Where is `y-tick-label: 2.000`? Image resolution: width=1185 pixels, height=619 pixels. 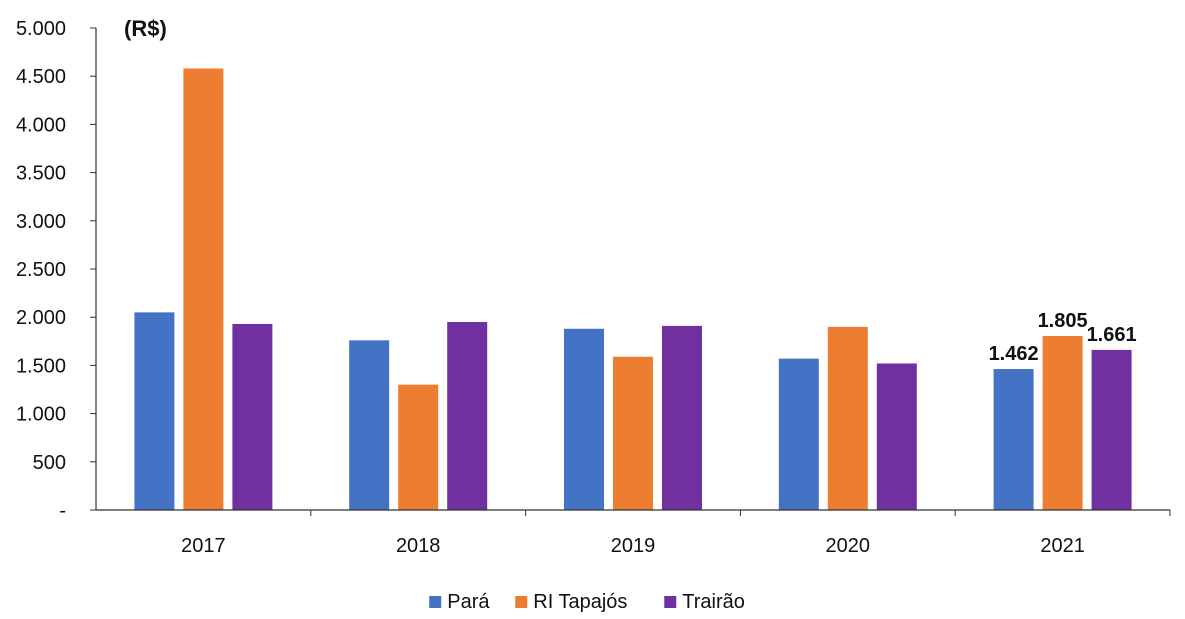 y-tick-label: 2.000 is located at coordinates (41, 318).